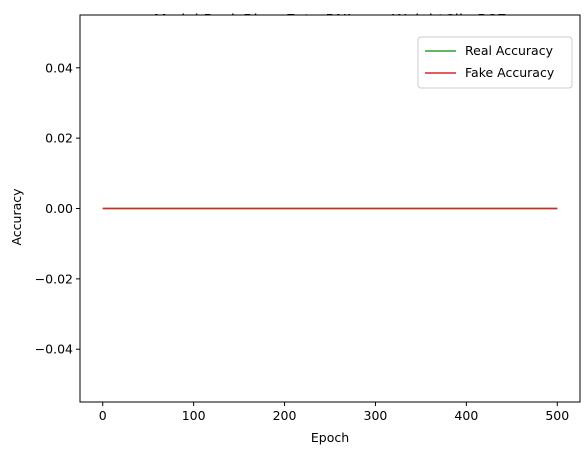 The width and height of the screenshot is (587, 455). What do you see at coordinates (376, 415) in the screenshot?
I see `x-tick-label: 300` at bounding box center [376, 415].